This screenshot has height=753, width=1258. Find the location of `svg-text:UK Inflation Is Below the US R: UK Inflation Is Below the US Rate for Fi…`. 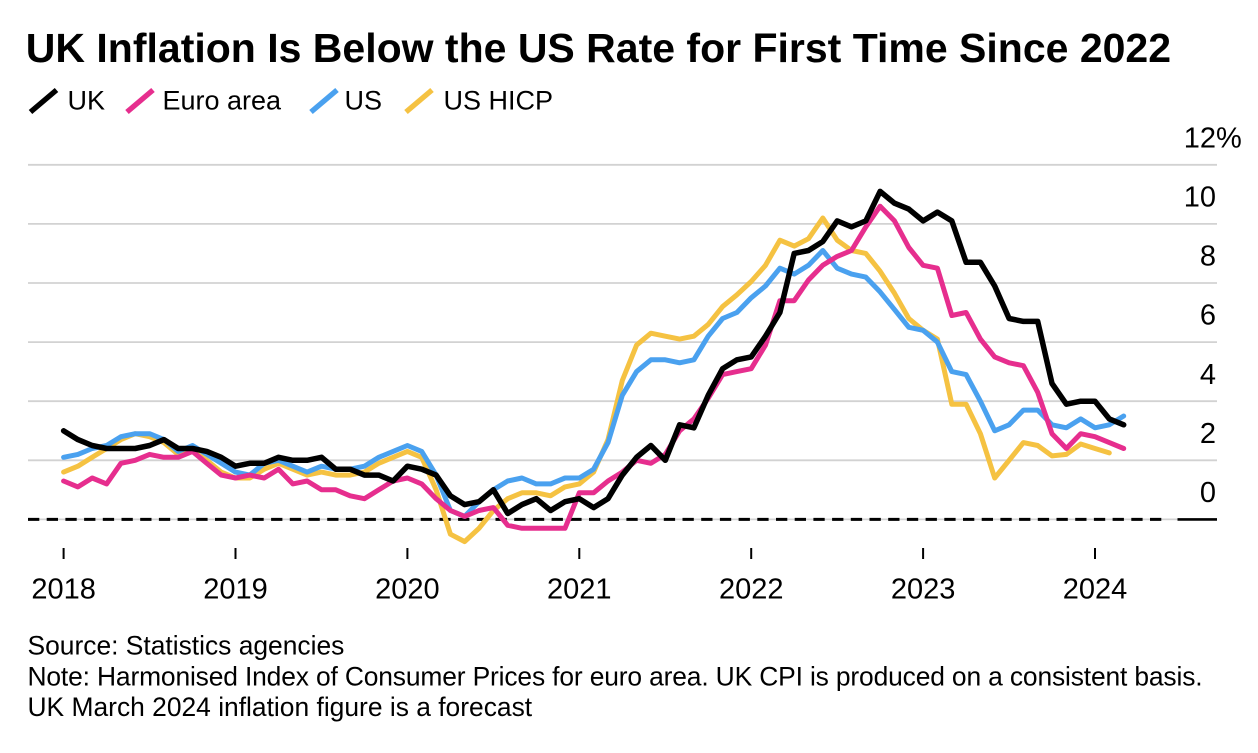

svg-text:UK Inflation Is Below the US R: UK Inflation Is Below the US Rate for Fi… is located at coordinates (598, 48).